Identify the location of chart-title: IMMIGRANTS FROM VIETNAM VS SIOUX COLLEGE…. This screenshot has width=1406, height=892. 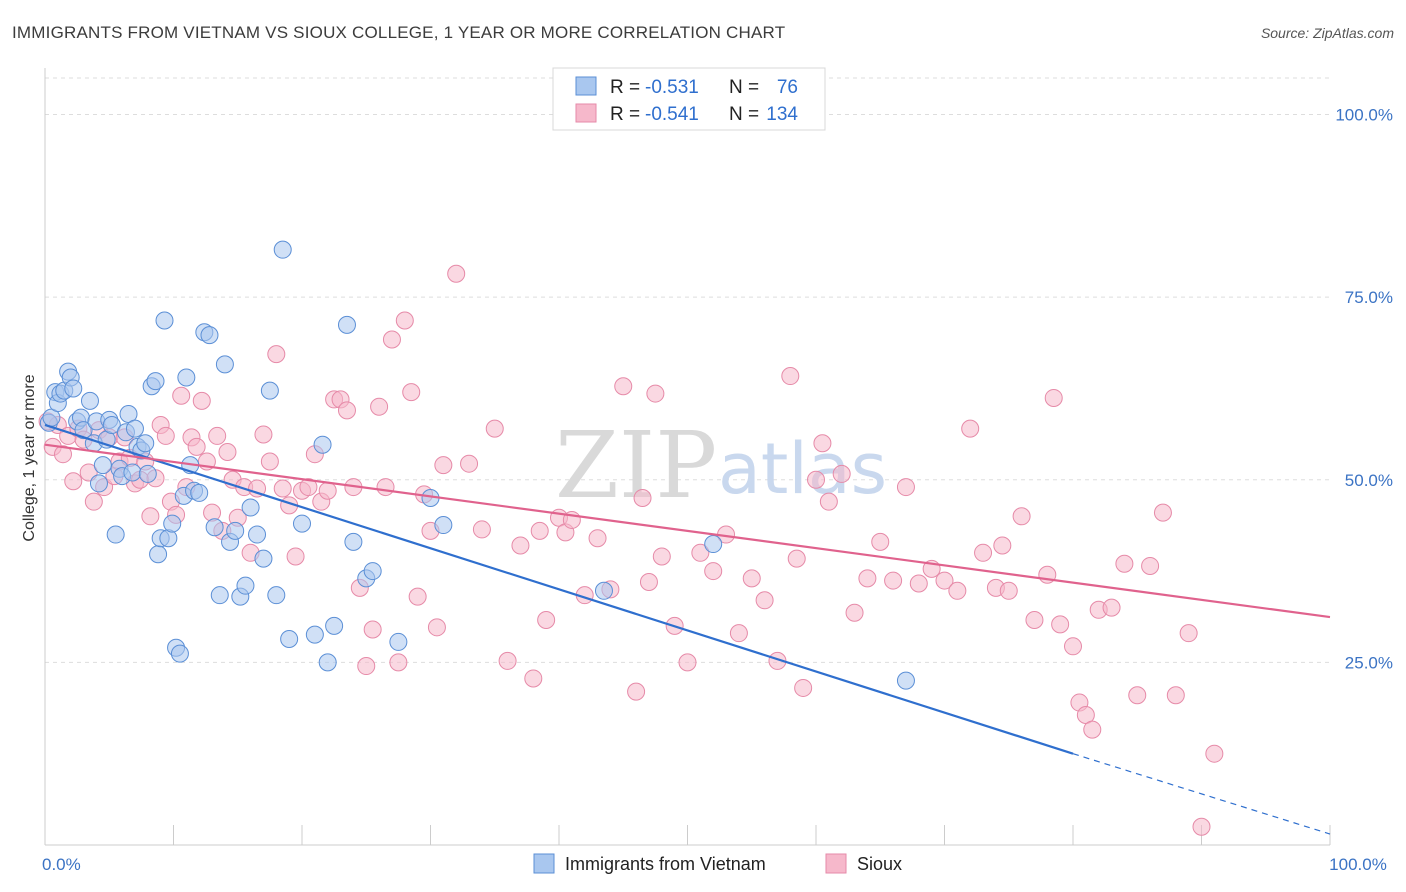
(398, 32).